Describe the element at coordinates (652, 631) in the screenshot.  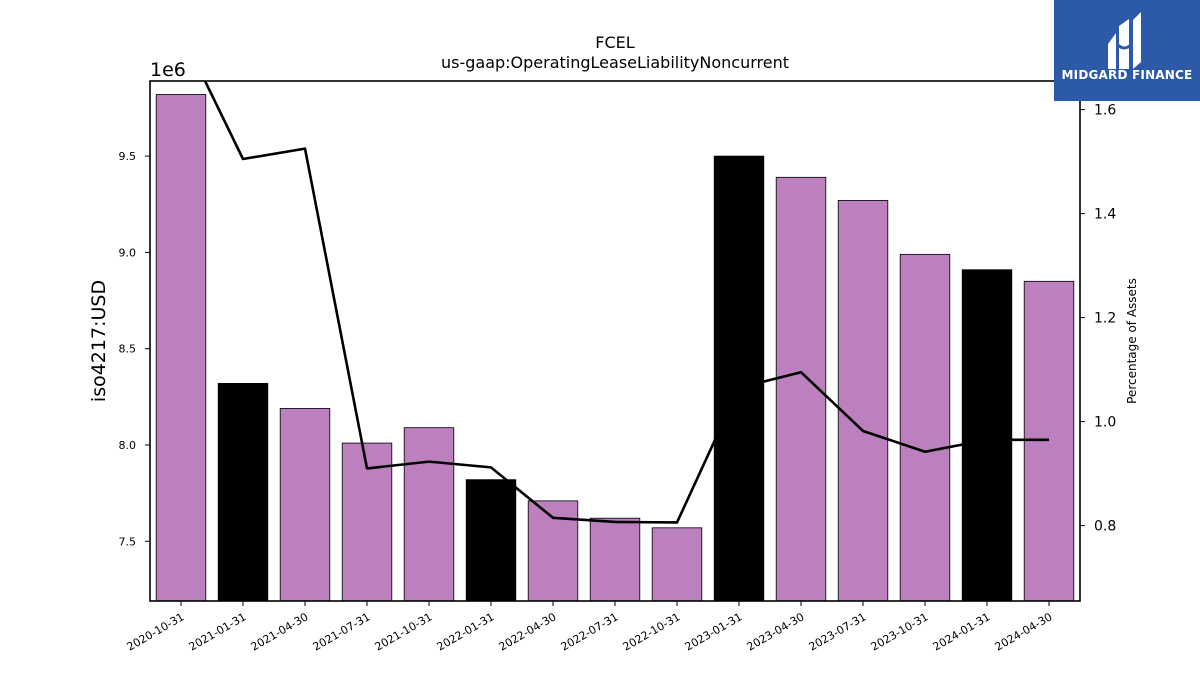
I see `x-tick-label: 2022-10-31` at that location.